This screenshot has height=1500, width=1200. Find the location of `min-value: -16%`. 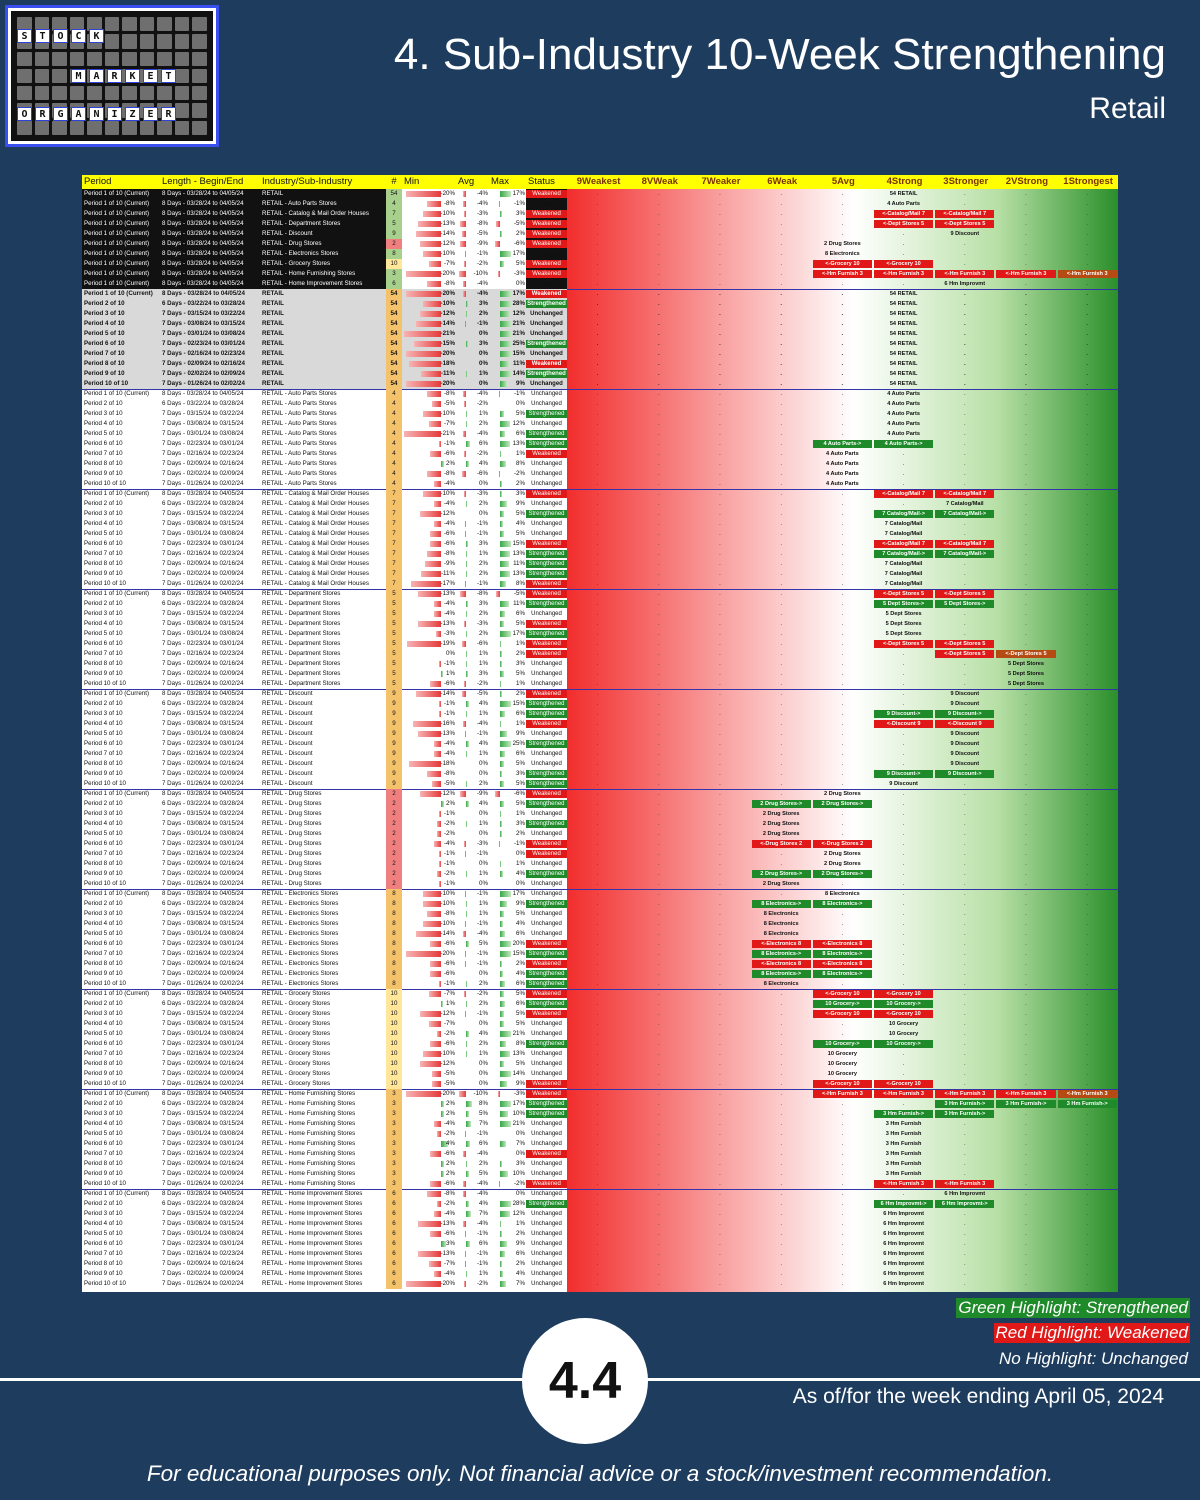

min-value: -16% is located at coordinates (447, 723).